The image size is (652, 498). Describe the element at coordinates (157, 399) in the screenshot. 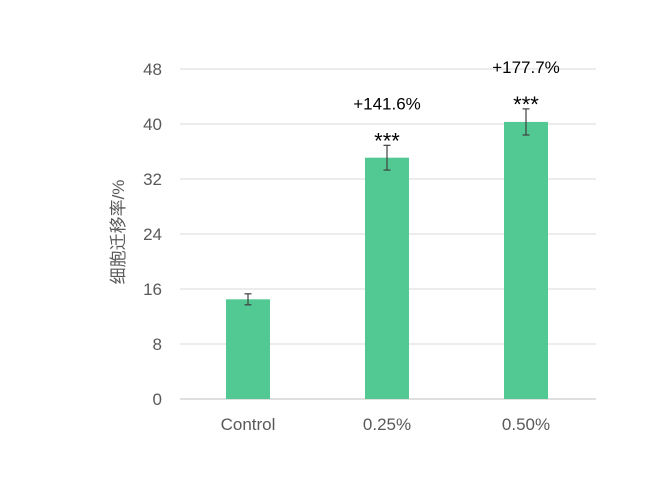

I see `y-tick-label: 0` at that location.